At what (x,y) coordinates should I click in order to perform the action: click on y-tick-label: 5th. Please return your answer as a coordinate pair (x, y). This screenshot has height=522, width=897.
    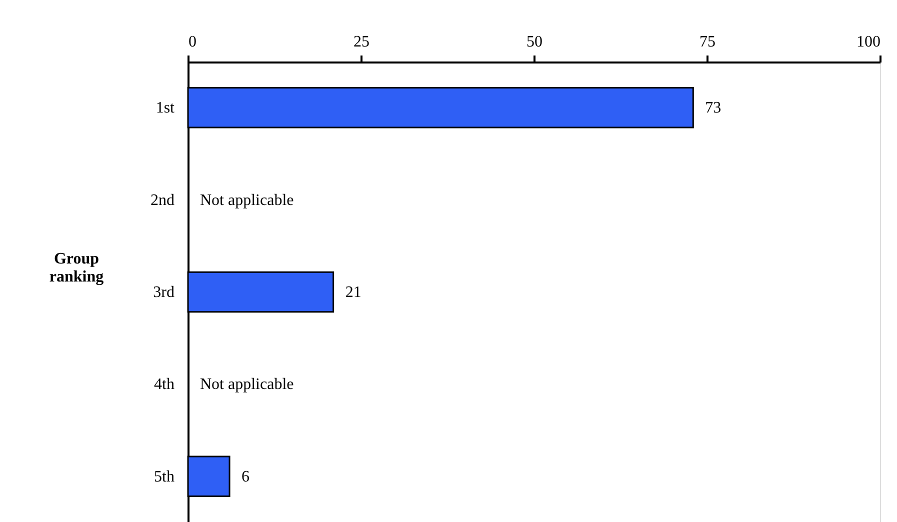
    Looking at the image, I should click on (164, 477).